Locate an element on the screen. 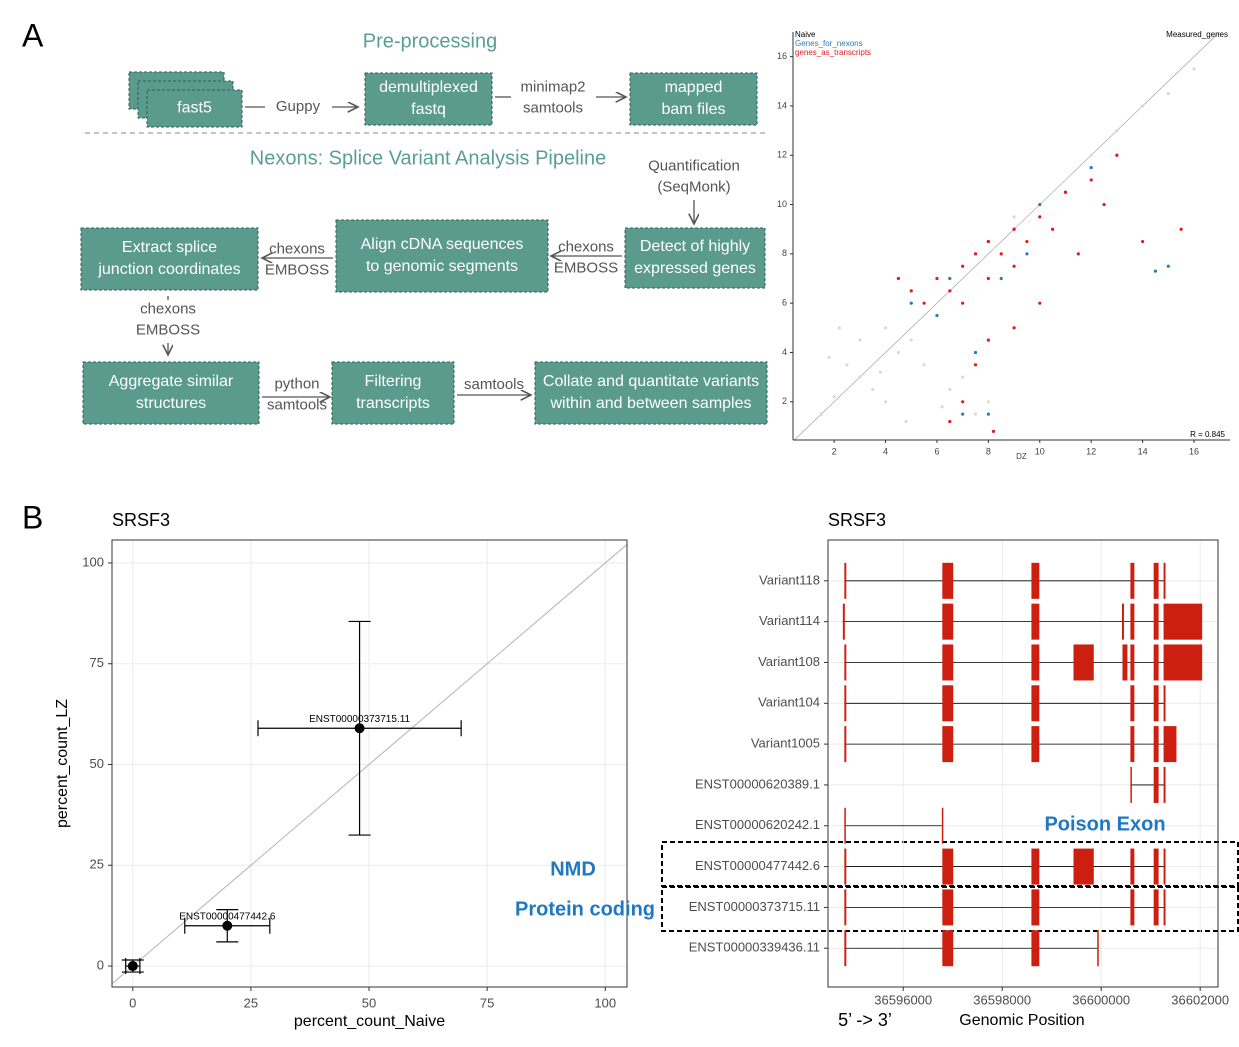 The height and width of the screenshot is (1047, 1239). edge-label-line: python is located at coordinates (296, 383).